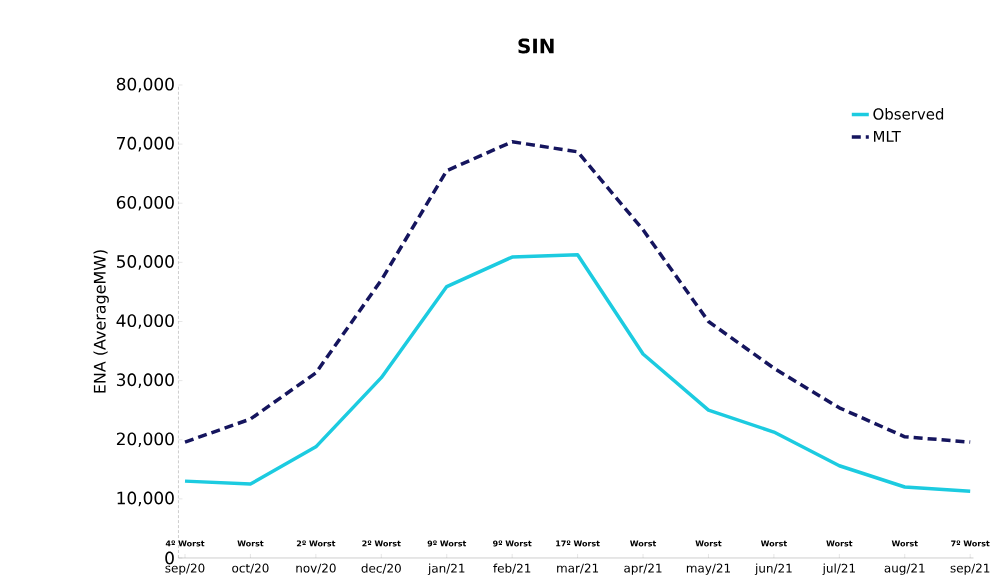 This screenshot has width=1008, height=585. Describe the element at coordinates (512, 568) in the screenshot. I see `x-tick-label: feb/21` at that location.